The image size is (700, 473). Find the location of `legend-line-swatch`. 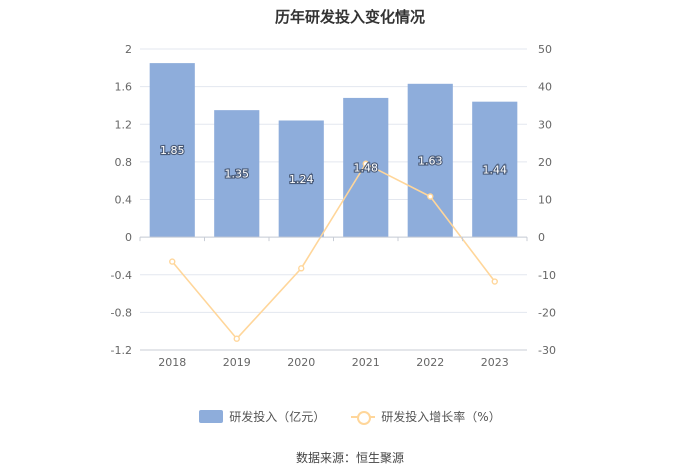

legend-line-swatch is located at coordinates (363, 417).